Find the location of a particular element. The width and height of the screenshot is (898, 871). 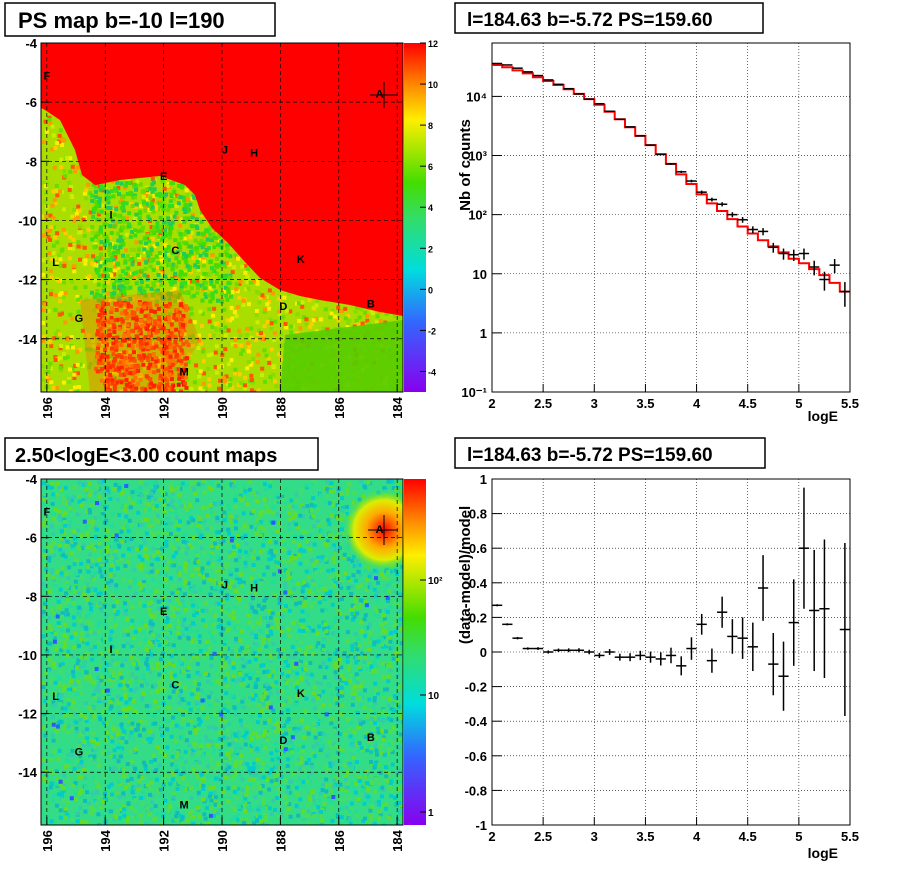

residual-y-tick: 0 is located at coordinates (483, 652).